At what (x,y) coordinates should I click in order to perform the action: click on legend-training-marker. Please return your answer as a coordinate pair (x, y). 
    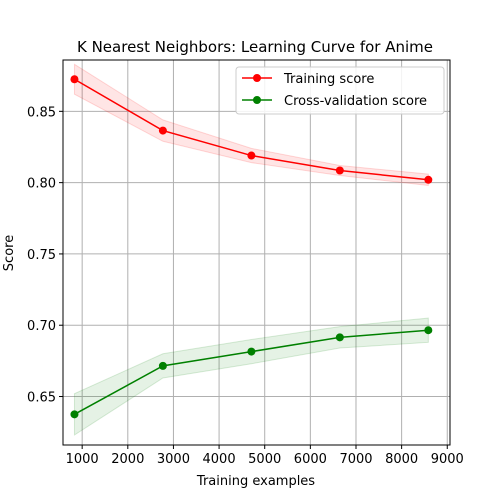
    Looking at the image, I should click on (257, 78).